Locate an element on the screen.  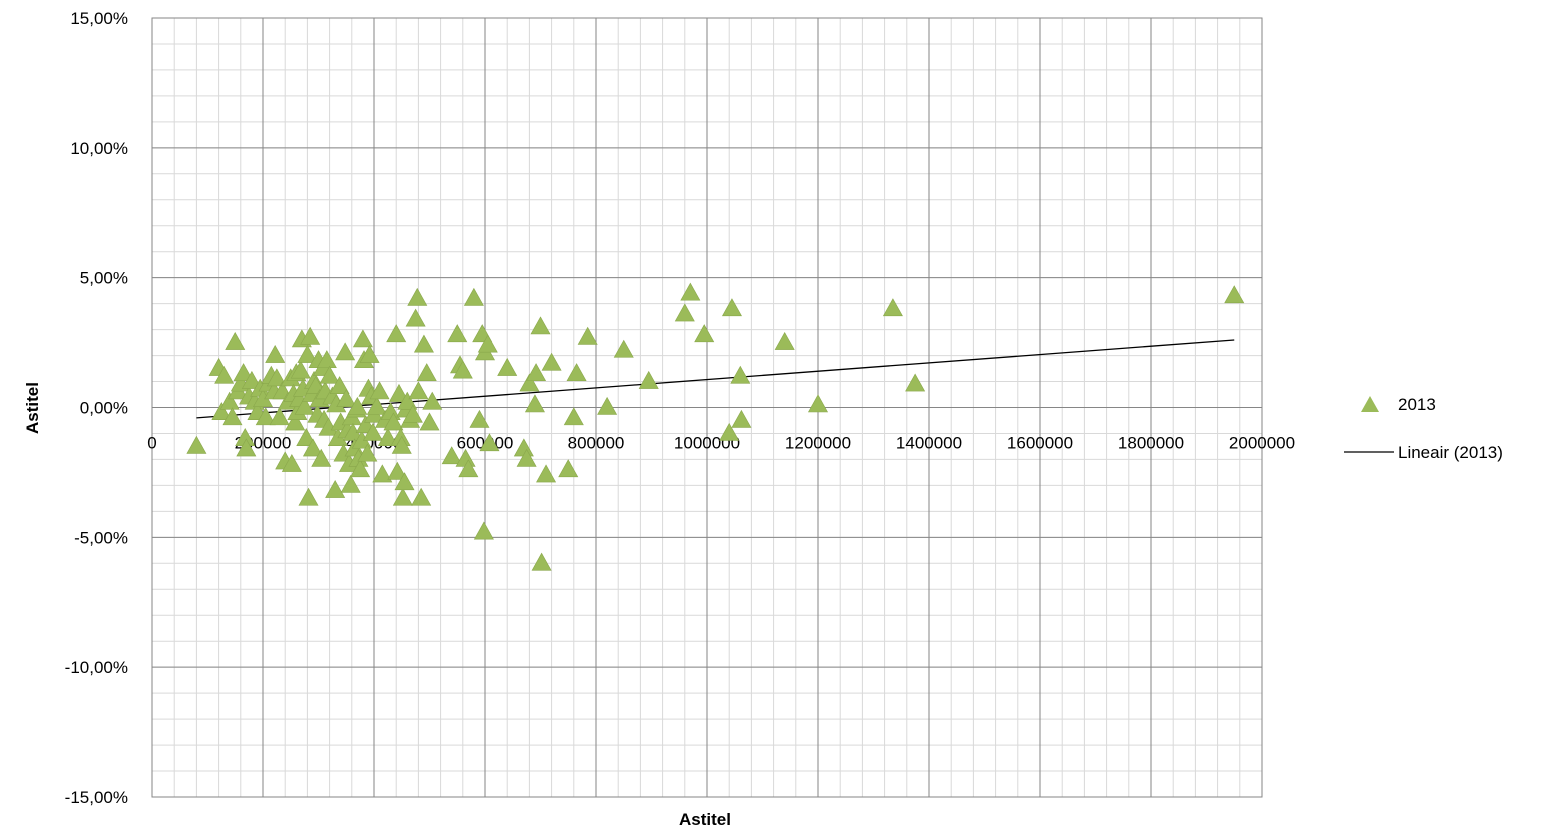
x-axis-title: Astitel is located at coordinates (705, 819).